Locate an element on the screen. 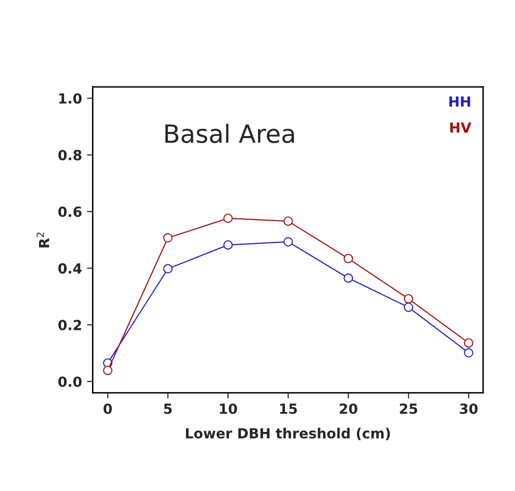 The image size is (515, 491). y-tick-label: 0.2 is located at coordinates (70, 325).